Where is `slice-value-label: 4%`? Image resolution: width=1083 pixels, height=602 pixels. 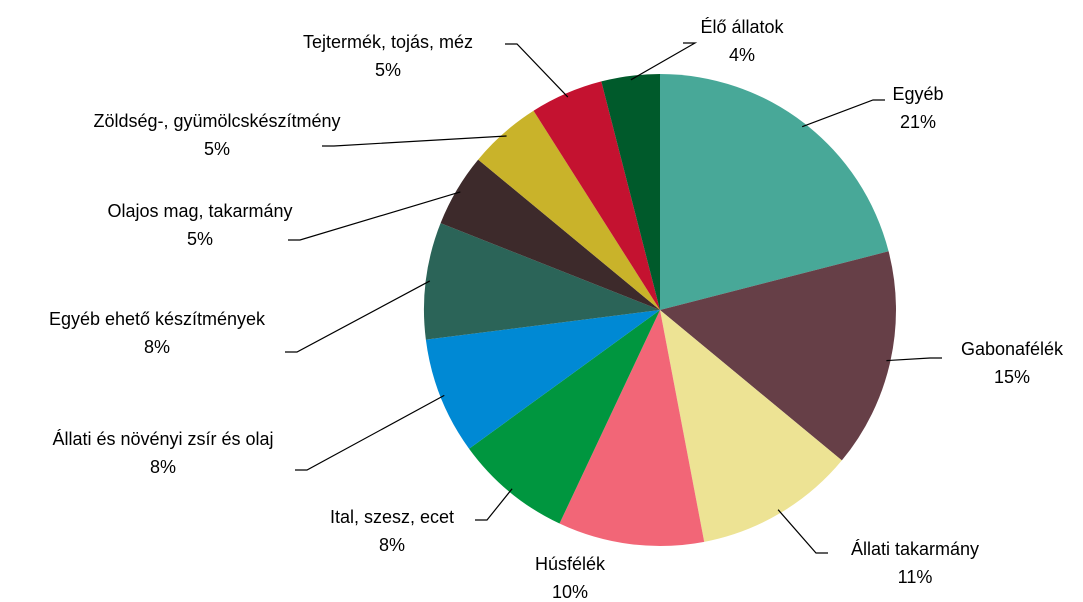
slice-value-label: 4% is located at coordinates (742, 55).